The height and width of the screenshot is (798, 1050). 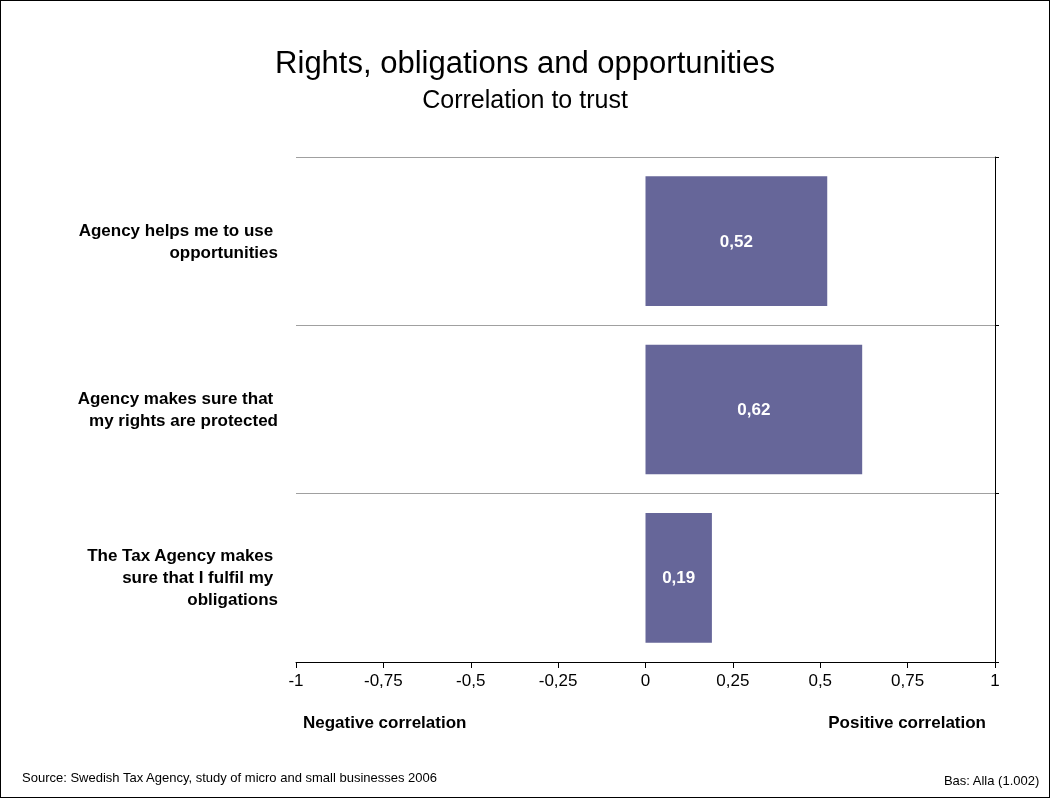 What do you see at coordinates (995, 680) in the screenshot?
I see `x-tick-label: 1` at bounding box center [995, 680].